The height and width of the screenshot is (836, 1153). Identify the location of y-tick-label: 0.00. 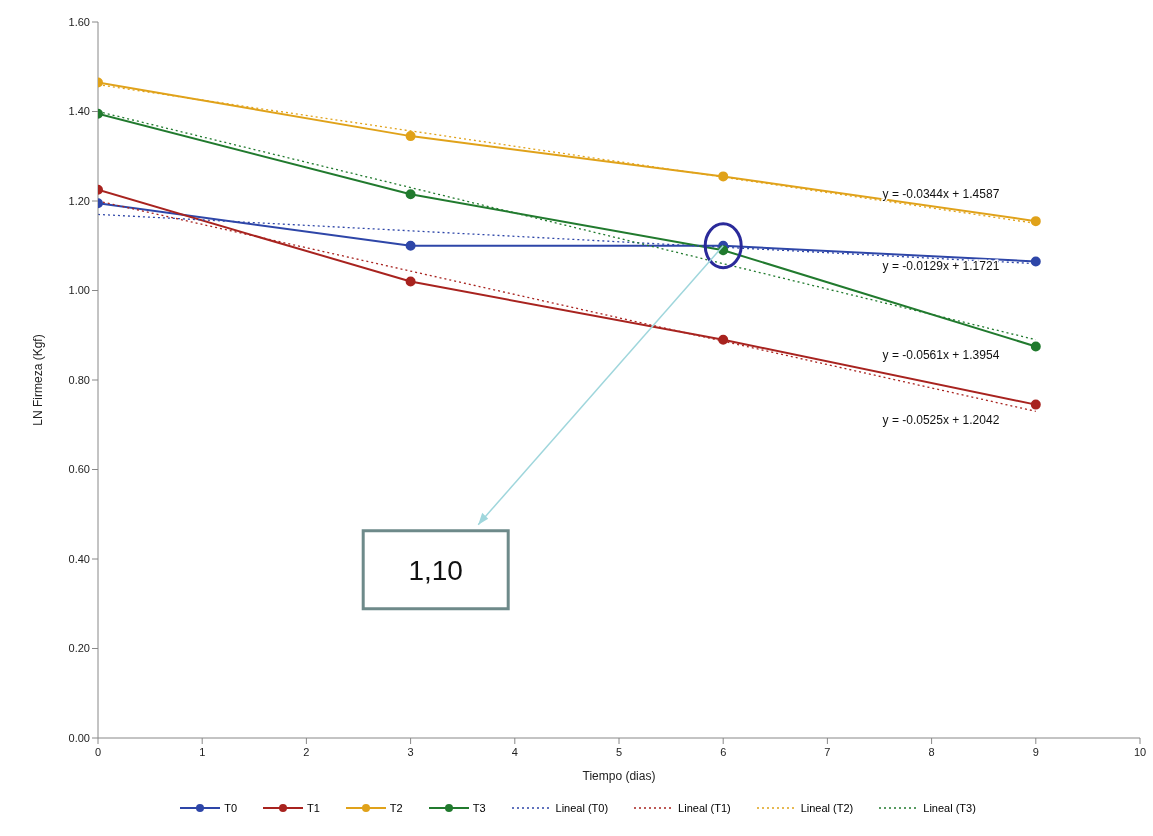
(79, 737).